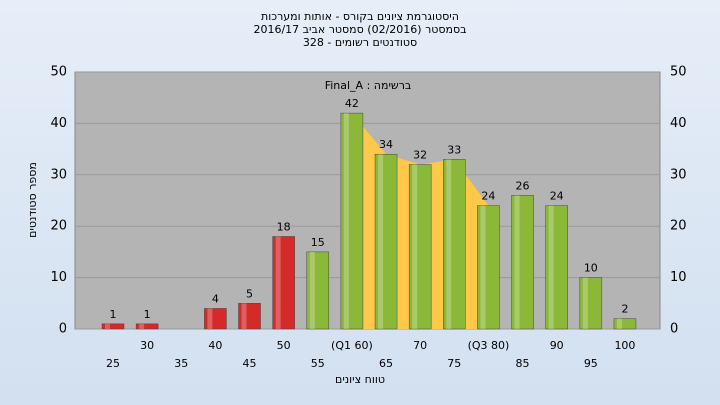 This screenshot has height=405, width=720. I want to click on y-tick-label: 20, so click(58, 226).